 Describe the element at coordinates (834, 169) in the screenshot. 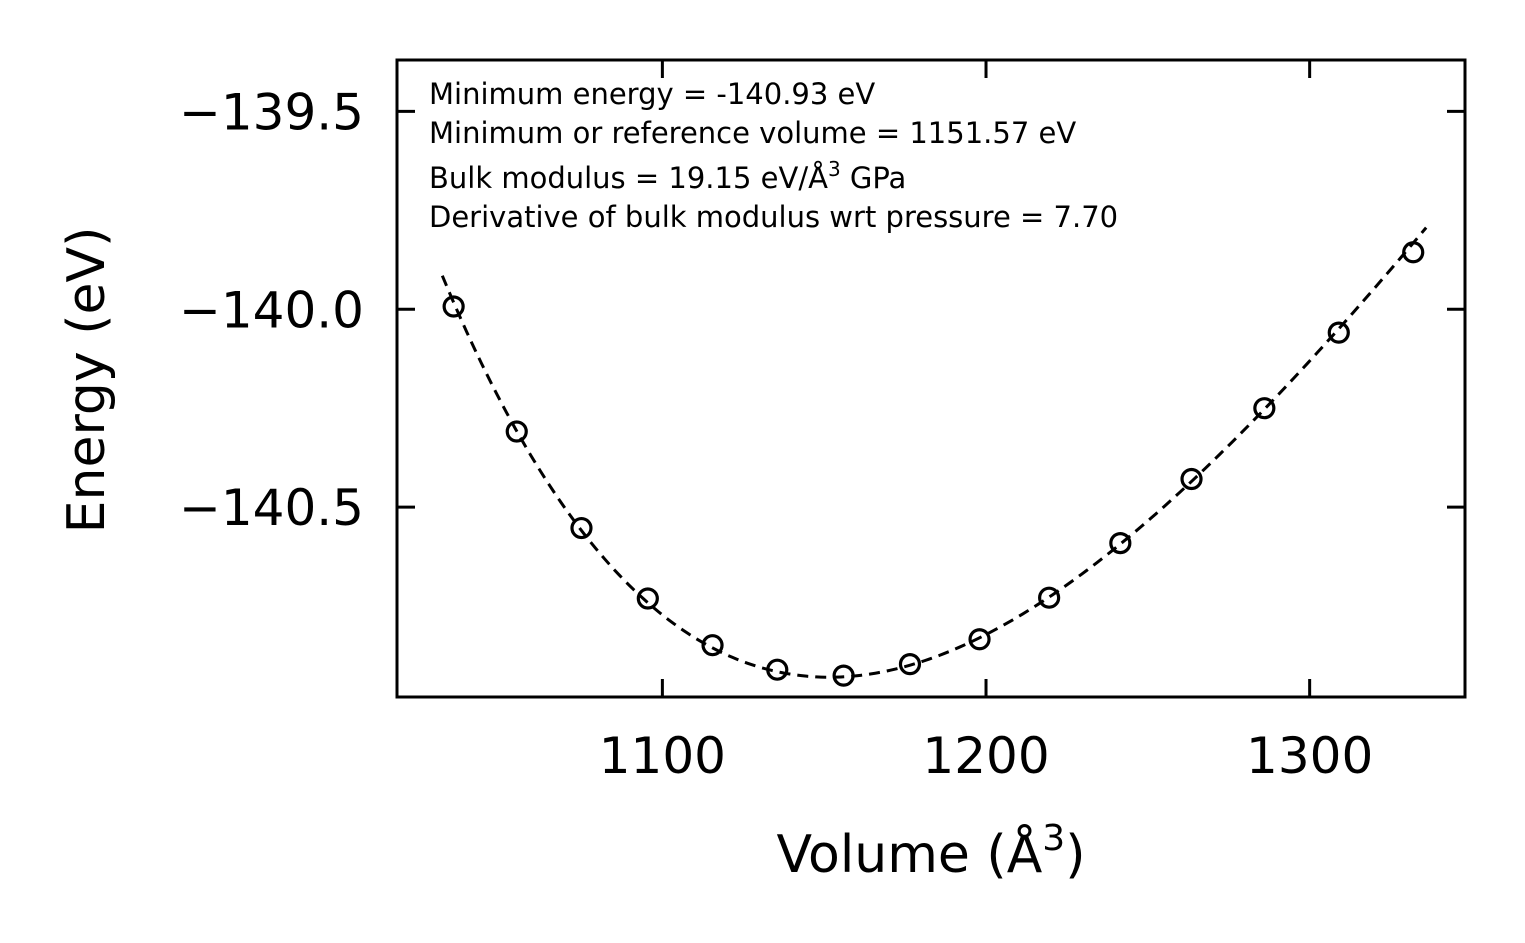

I see `bulk-modulus-sup: 3` at that location.